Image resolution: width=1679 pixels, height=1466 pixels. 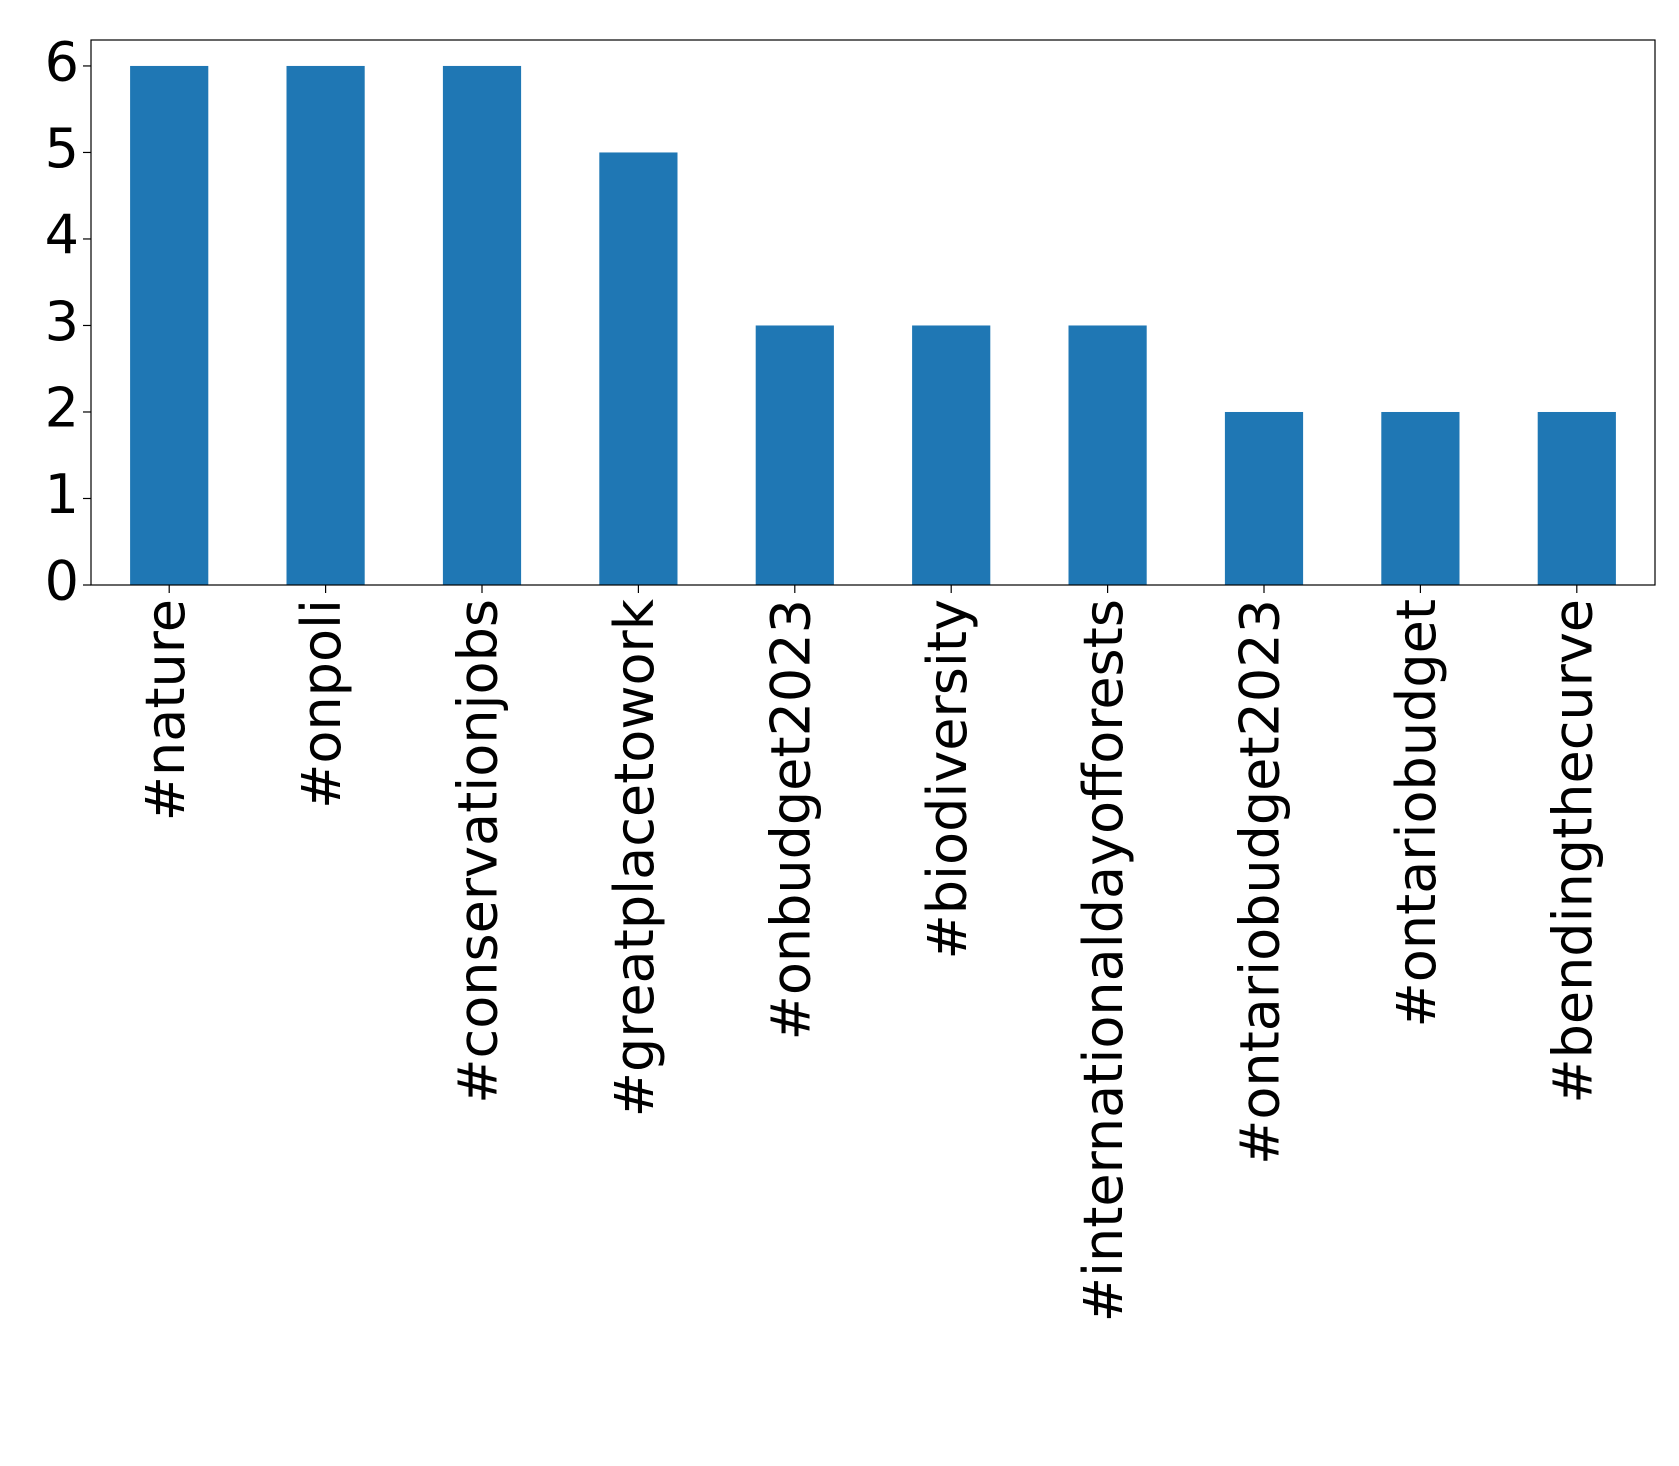 What do you see at coordinates (478, 851) in the screenshot?
I see `x-tick-label: #conservationjobs` at bounding box center [478, 851].